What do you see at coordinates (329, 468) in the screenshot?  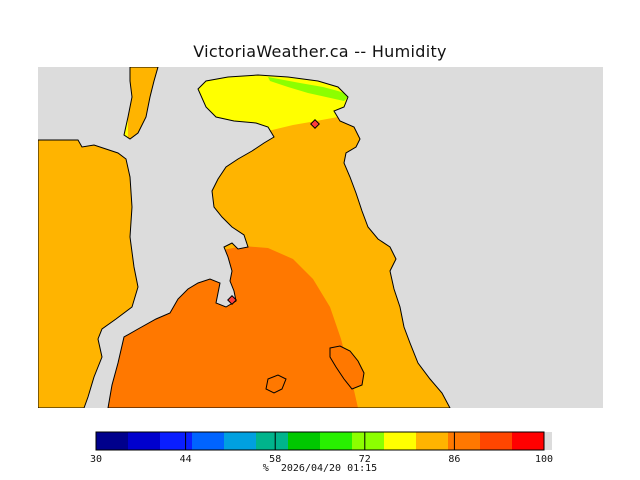 I see `timestamp-label: 2026/04/20 01:15` at bounding box center [329, 468].